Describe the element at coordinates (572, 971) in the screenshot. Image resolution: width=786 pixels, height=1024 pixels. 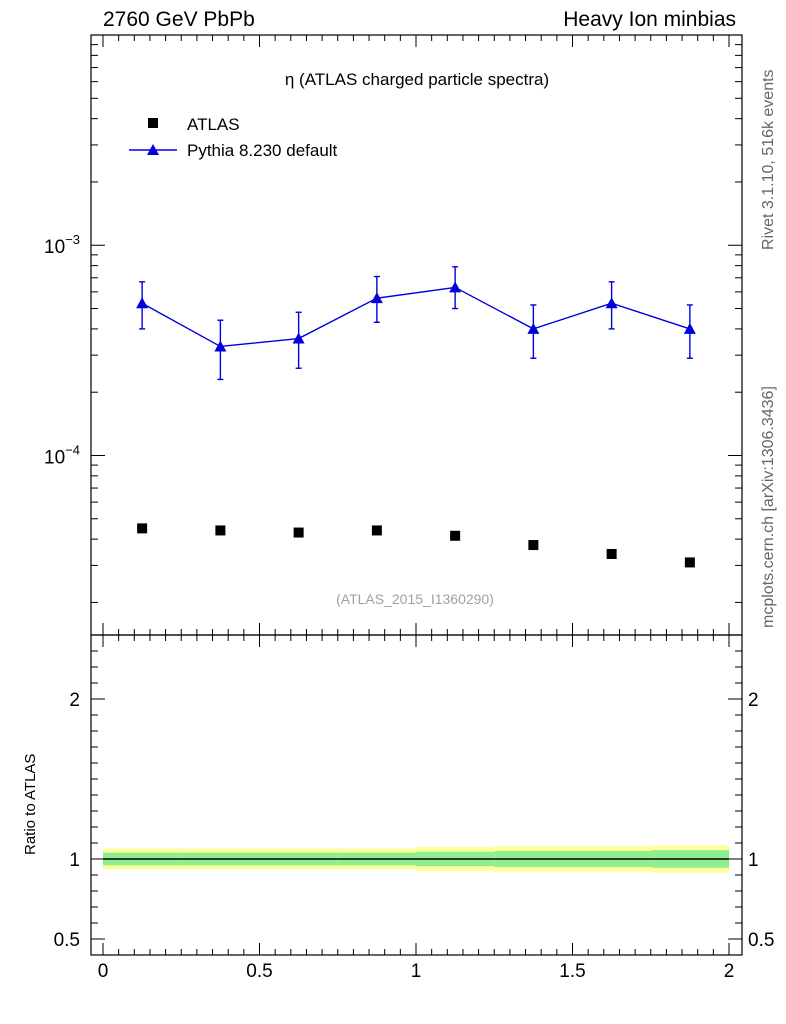
I see `x-tick-label: 1.5` at that location.